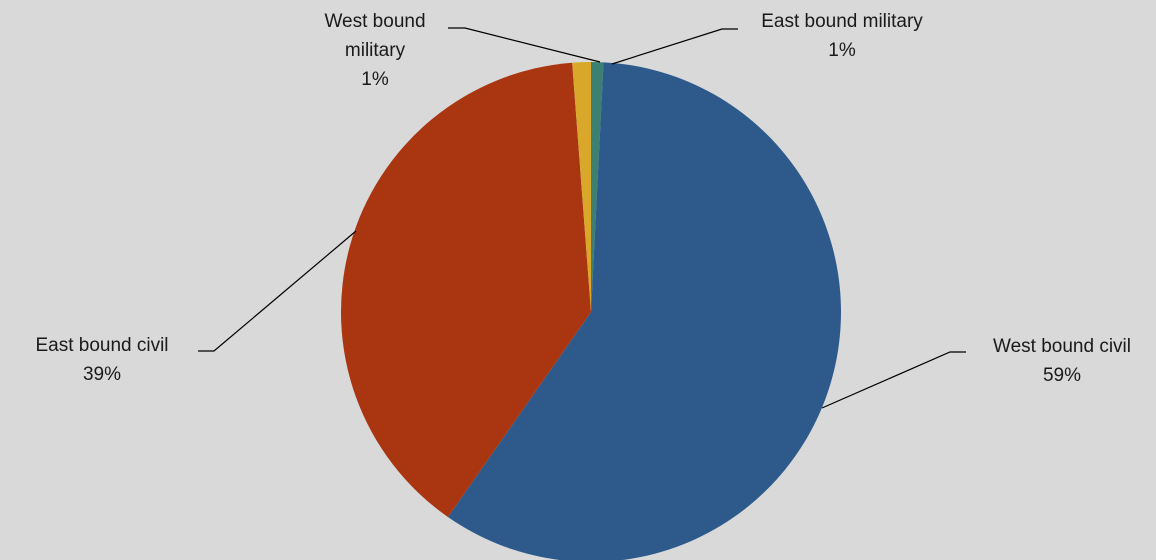 This screenshot has width=1156, height=560. I want to click on pie-slice-east-bound-military, so click(597, 187).